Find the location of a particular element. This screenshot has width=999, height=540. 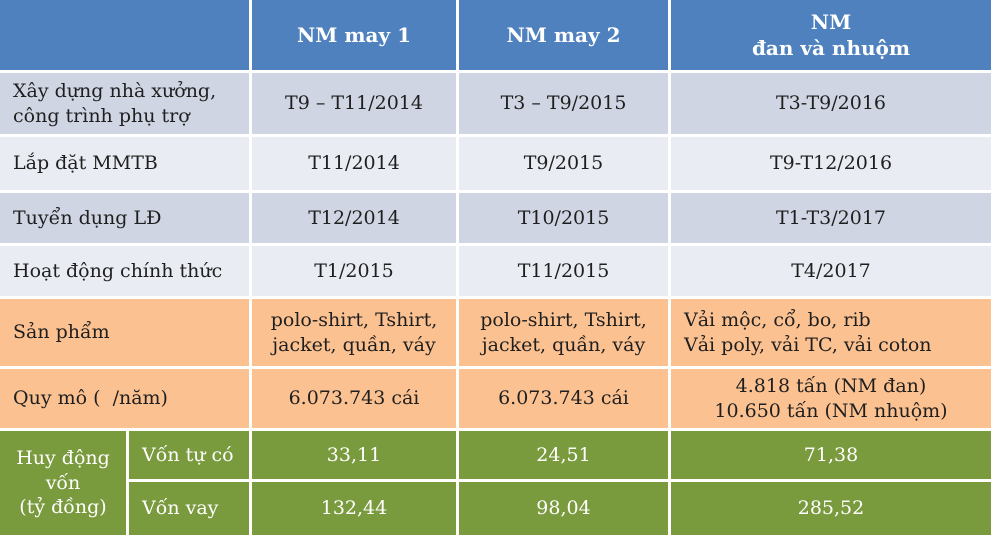

schedule-value: T1-T3/2017 is located at coordinates (831, 218).